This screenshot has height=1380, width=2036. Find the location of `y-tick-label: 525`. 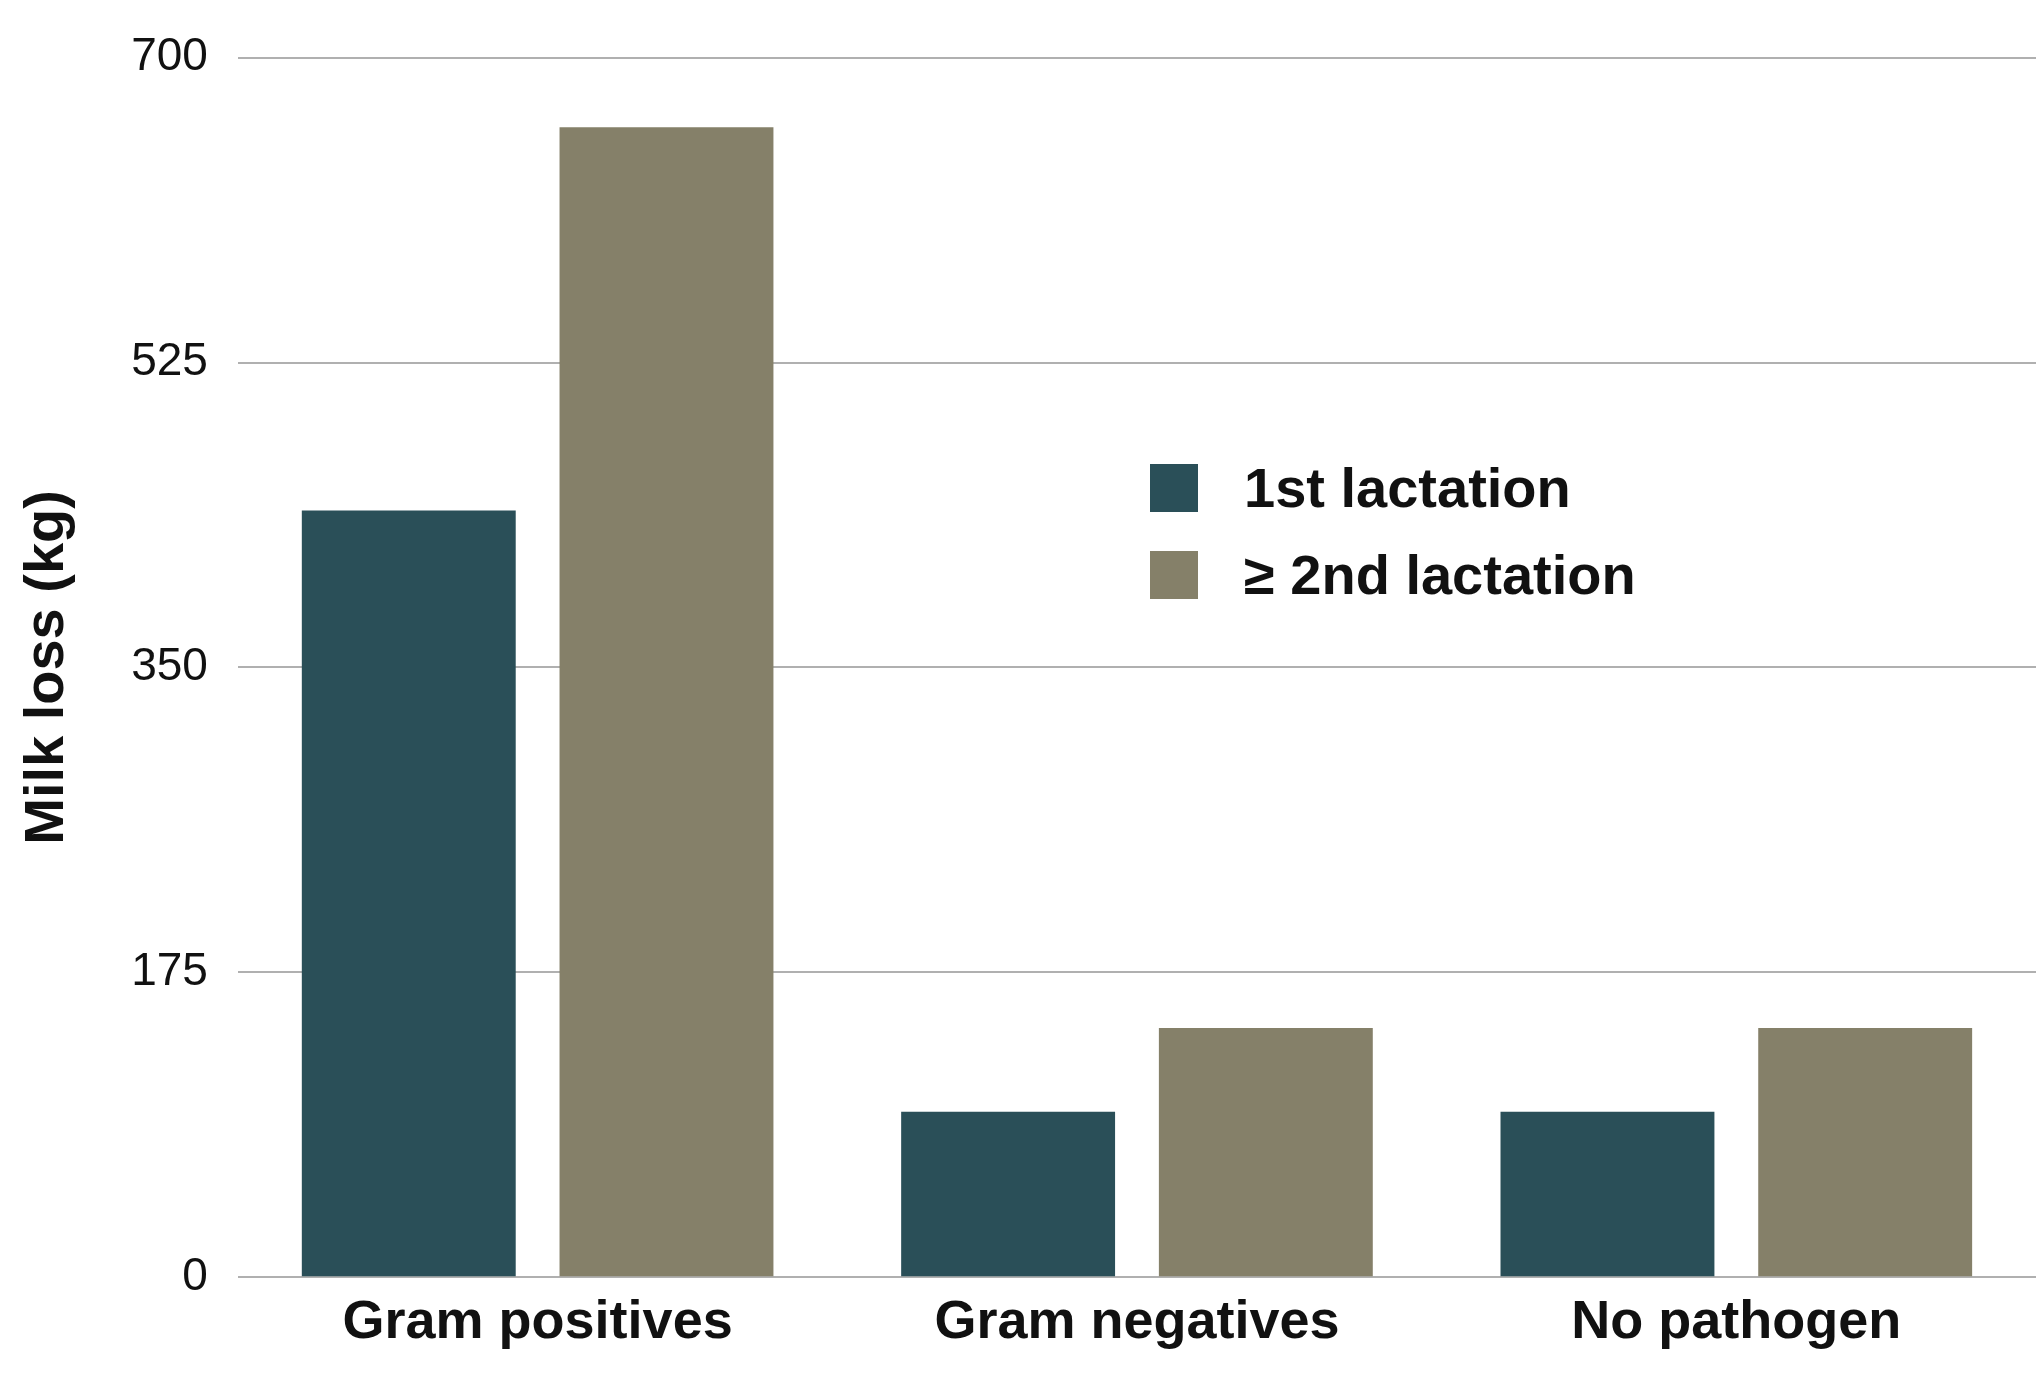

y-tick-label: 525 is located at coordinates (169, 359).